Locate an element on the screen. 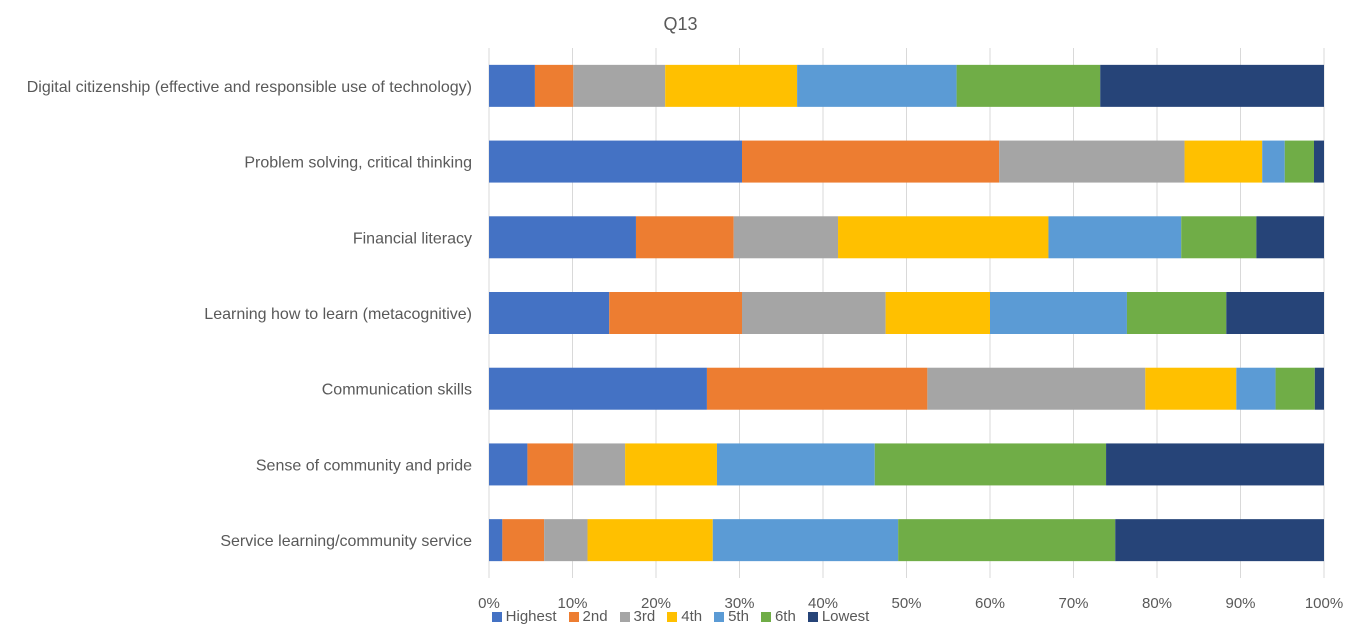 The image size is (1361, 629). y-category-label: Problem solving, critical thinking is located at coordinates (358, 163).